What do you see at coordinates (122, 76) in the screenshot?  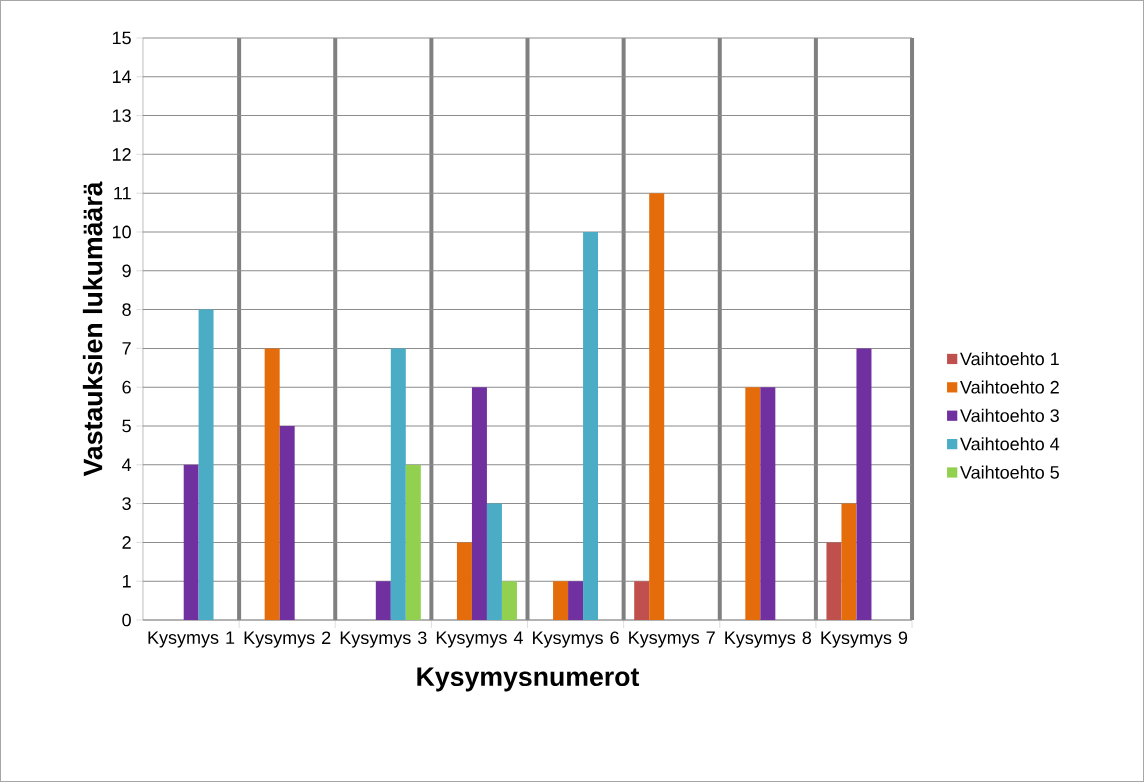 I see `y-tick-label: 14` at bounding box center [122, 76].